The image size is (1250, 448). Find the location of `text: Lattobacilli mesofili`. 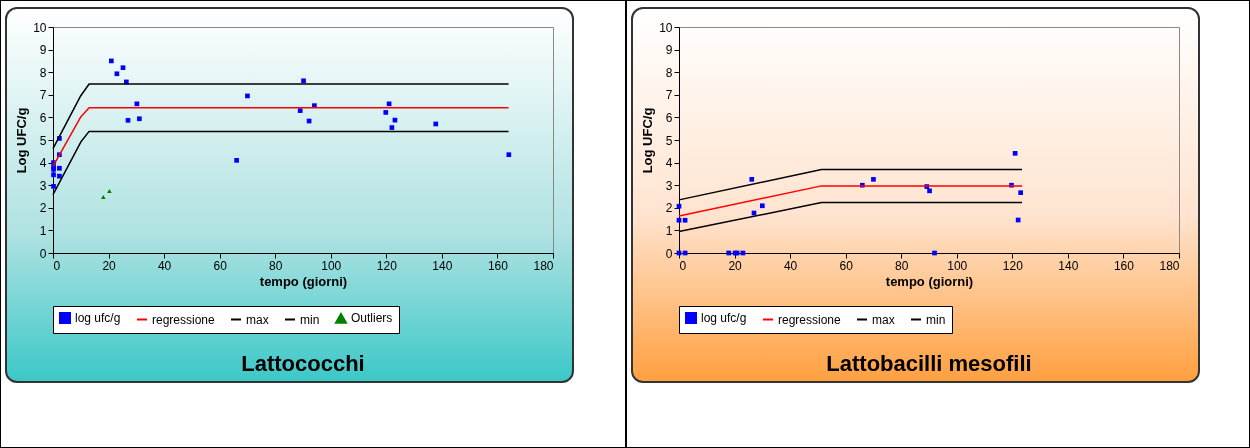

text: Lattobacilli mesofili is located at coordinates (929, 363).